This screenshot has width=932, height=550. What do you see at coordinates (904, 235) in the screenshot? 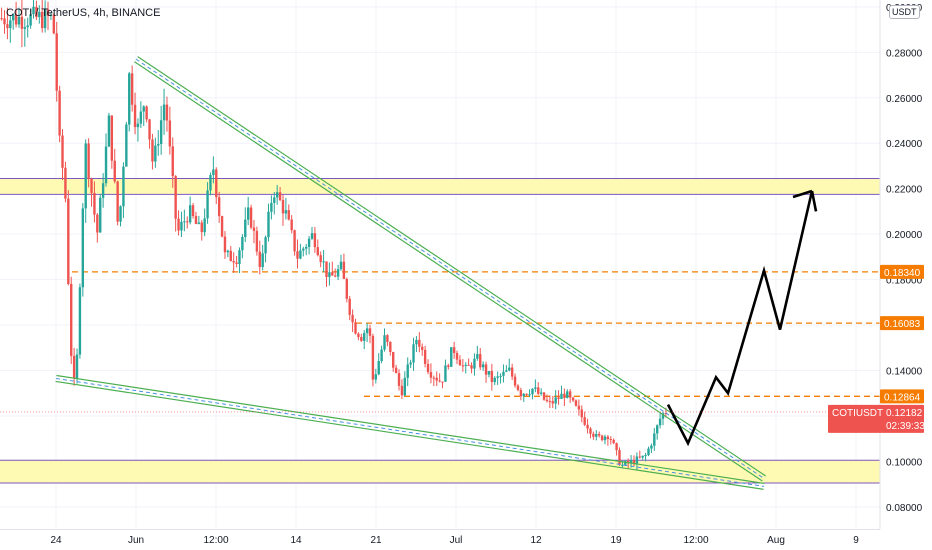
I see `y-tick-label: 0.20000` at bounding box center [904, 235].